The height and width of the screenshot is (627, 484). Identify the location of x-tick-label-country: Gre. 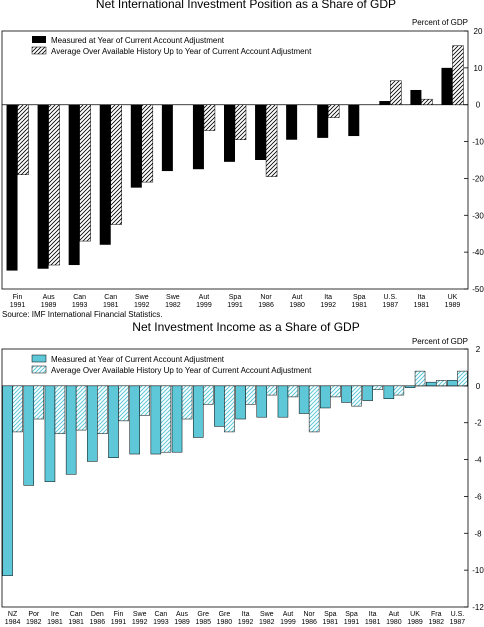
(203, 614).